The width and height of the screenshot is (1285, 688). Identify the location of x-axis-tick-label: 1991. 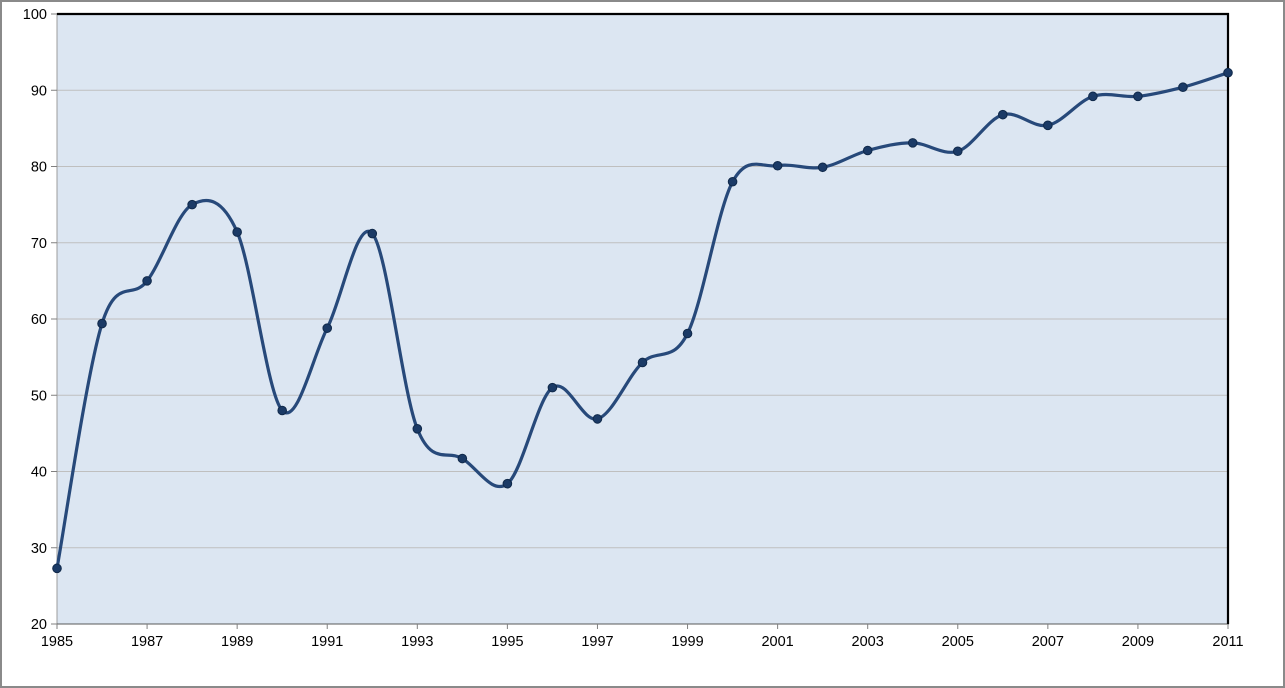
(327, 642).